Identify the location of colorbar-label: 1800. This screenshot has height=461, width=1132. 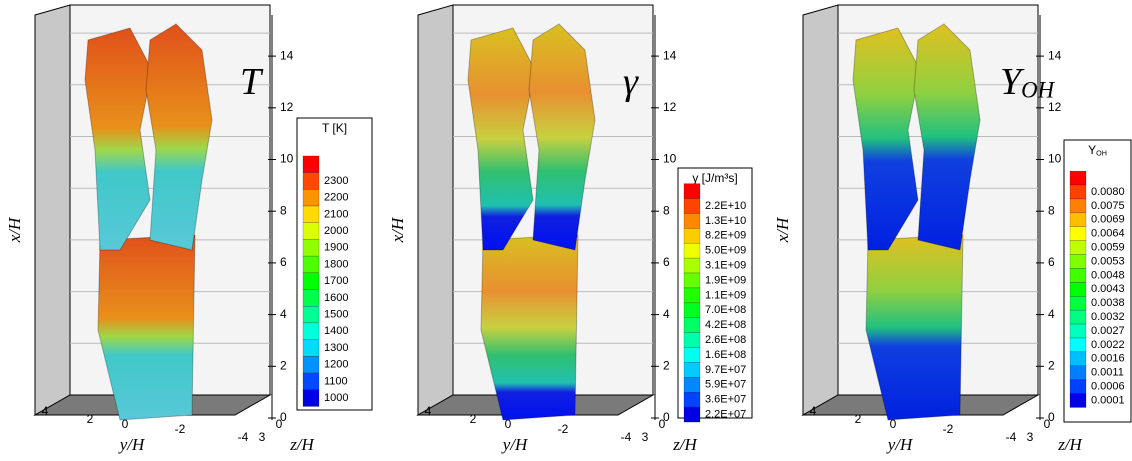
(336, 264).